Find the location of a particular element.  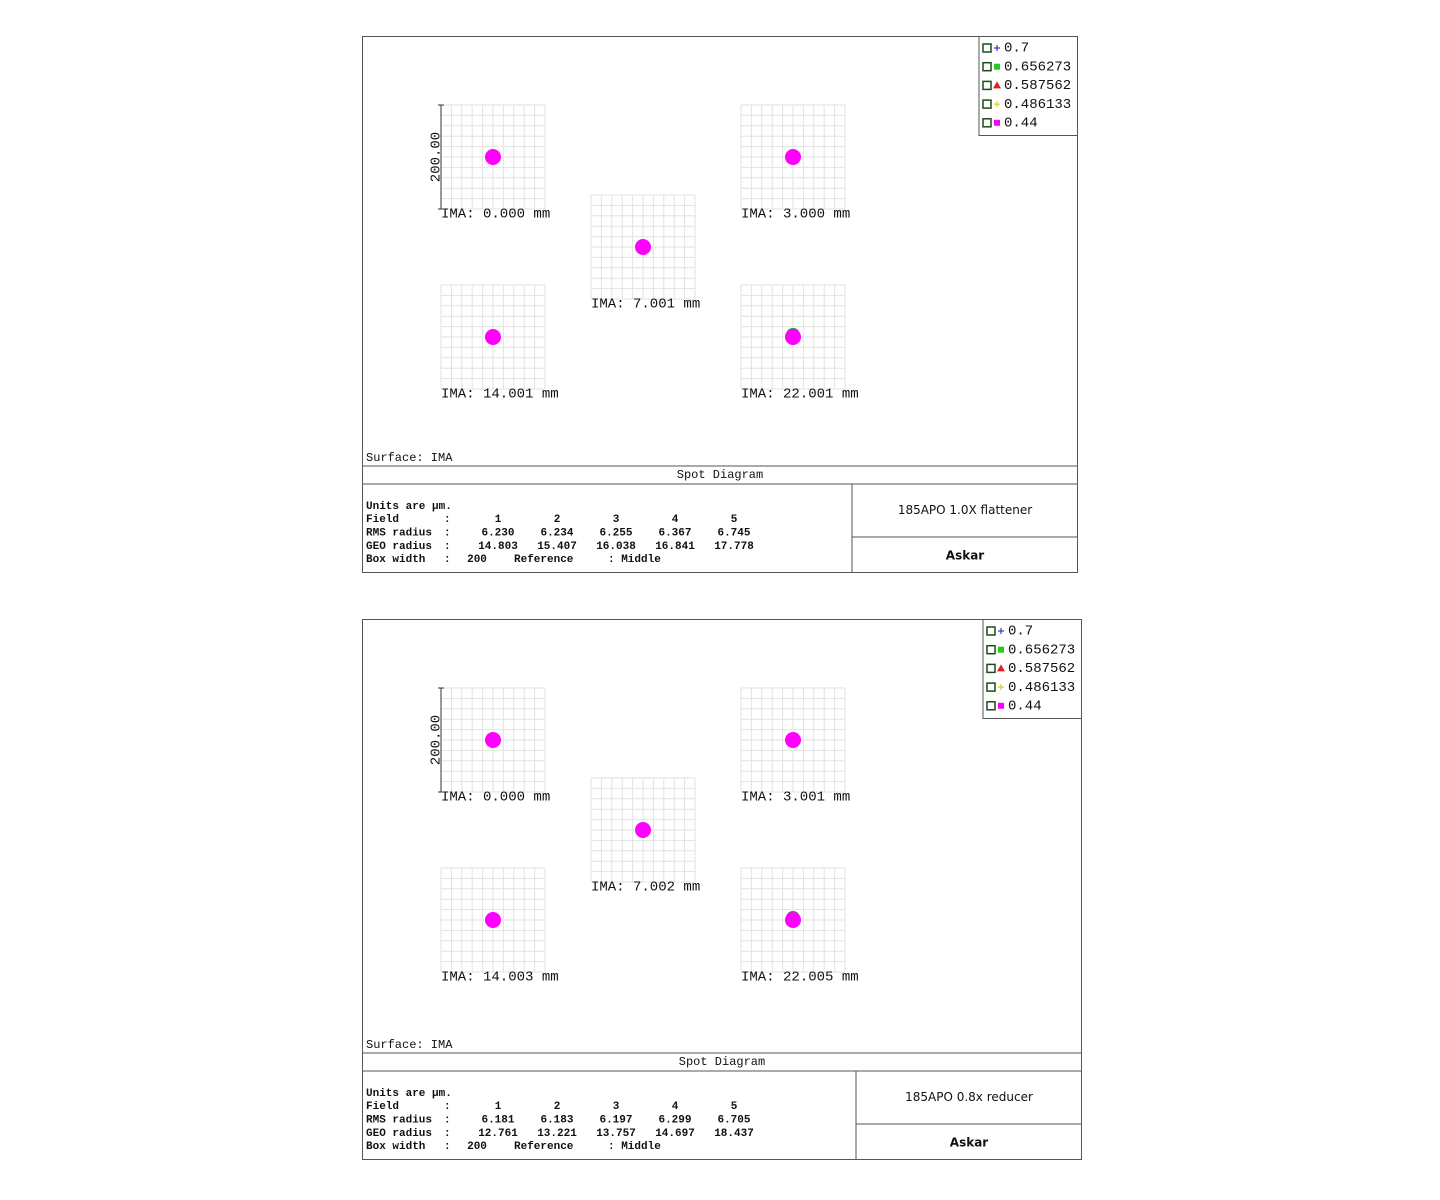

info-text: 6.705 is located at coordinates (733, 1121).